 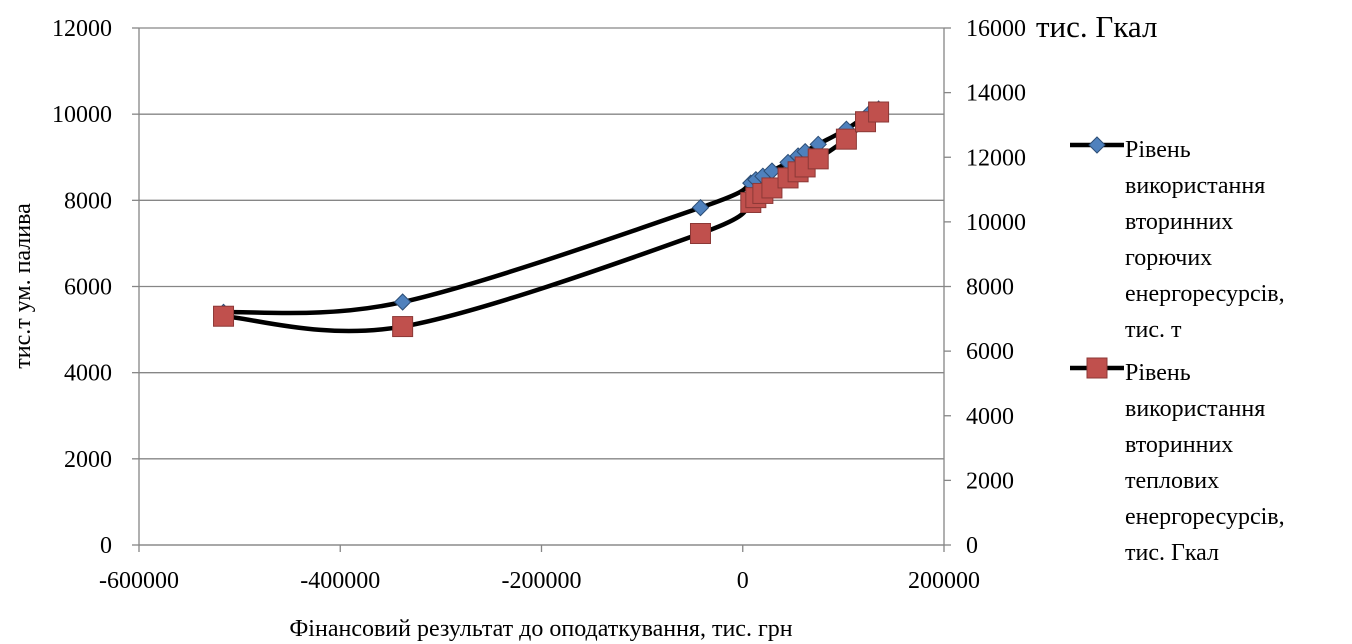 I want to click on legend-label-line: тис. т, so click(x=1153, y=330).